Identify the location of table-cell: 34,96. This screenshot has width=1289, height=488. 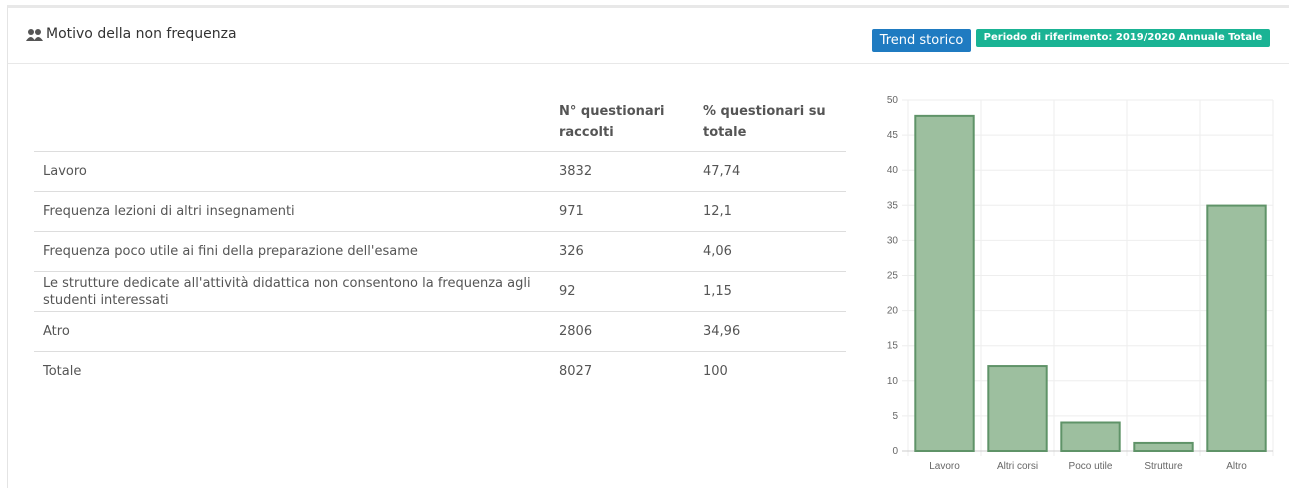
(770, 331).